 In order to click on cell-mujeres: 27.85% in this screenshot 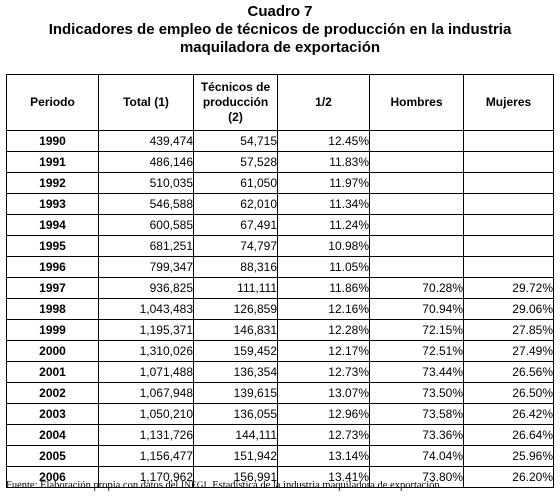, I will do `click(508, 330)`.